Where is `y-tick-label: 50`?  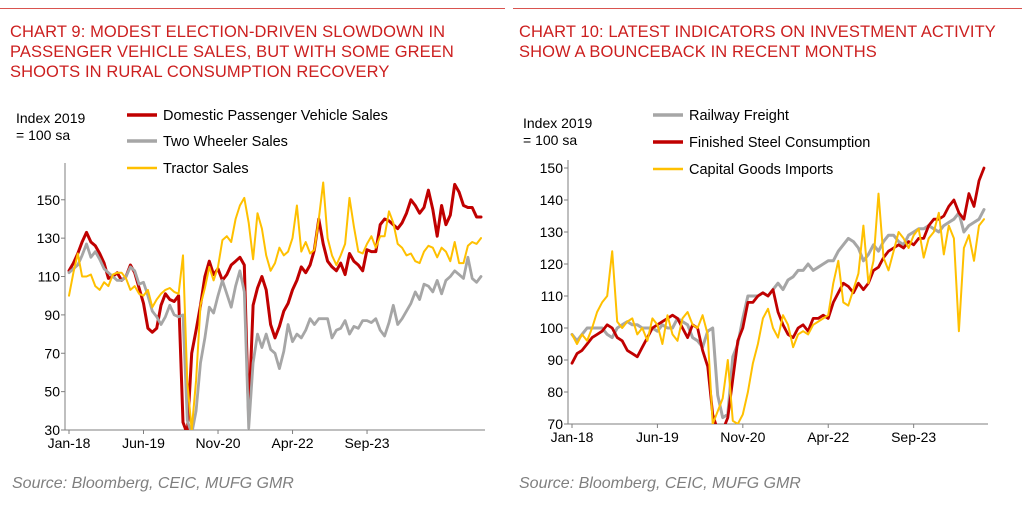
y-tick-label: 50 is located at coordinates (52, 392).